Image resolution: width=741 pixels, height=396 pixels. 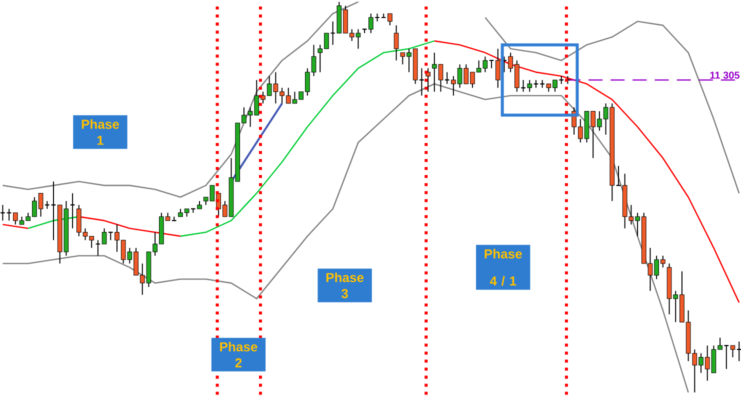 What do you see at coordinates (725, 75) in the screenshot?
I see `annotation: 11 305` at bounding box center [725, 75].